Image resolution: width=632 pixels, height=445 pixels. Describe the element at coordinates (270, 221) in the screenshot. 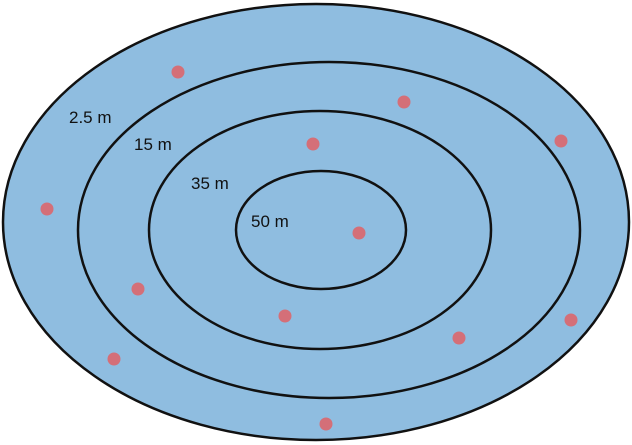

I see `ring-label-50m: 50 m` at that location.